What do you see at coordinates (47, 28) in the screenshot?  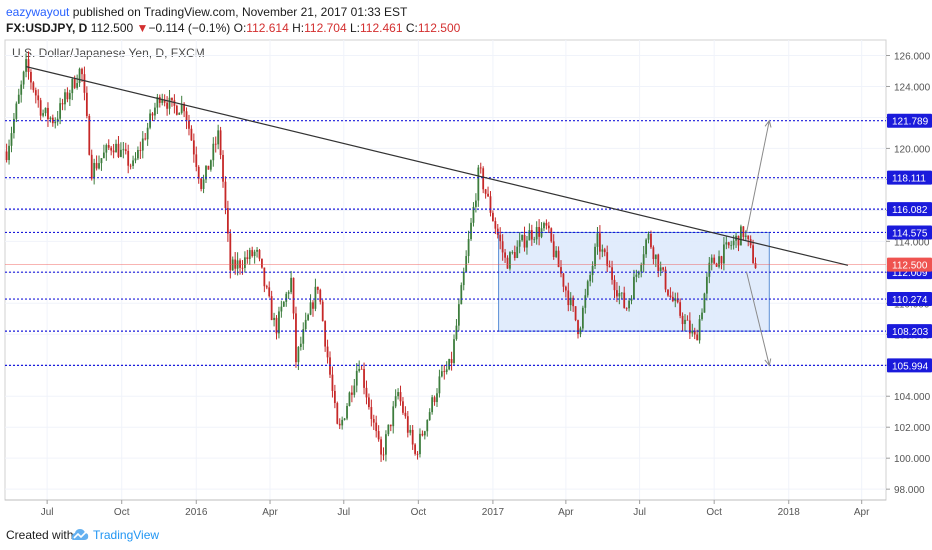 I see `symbol-label: FX:USDJPY, D` at bounding box center [47, 28].